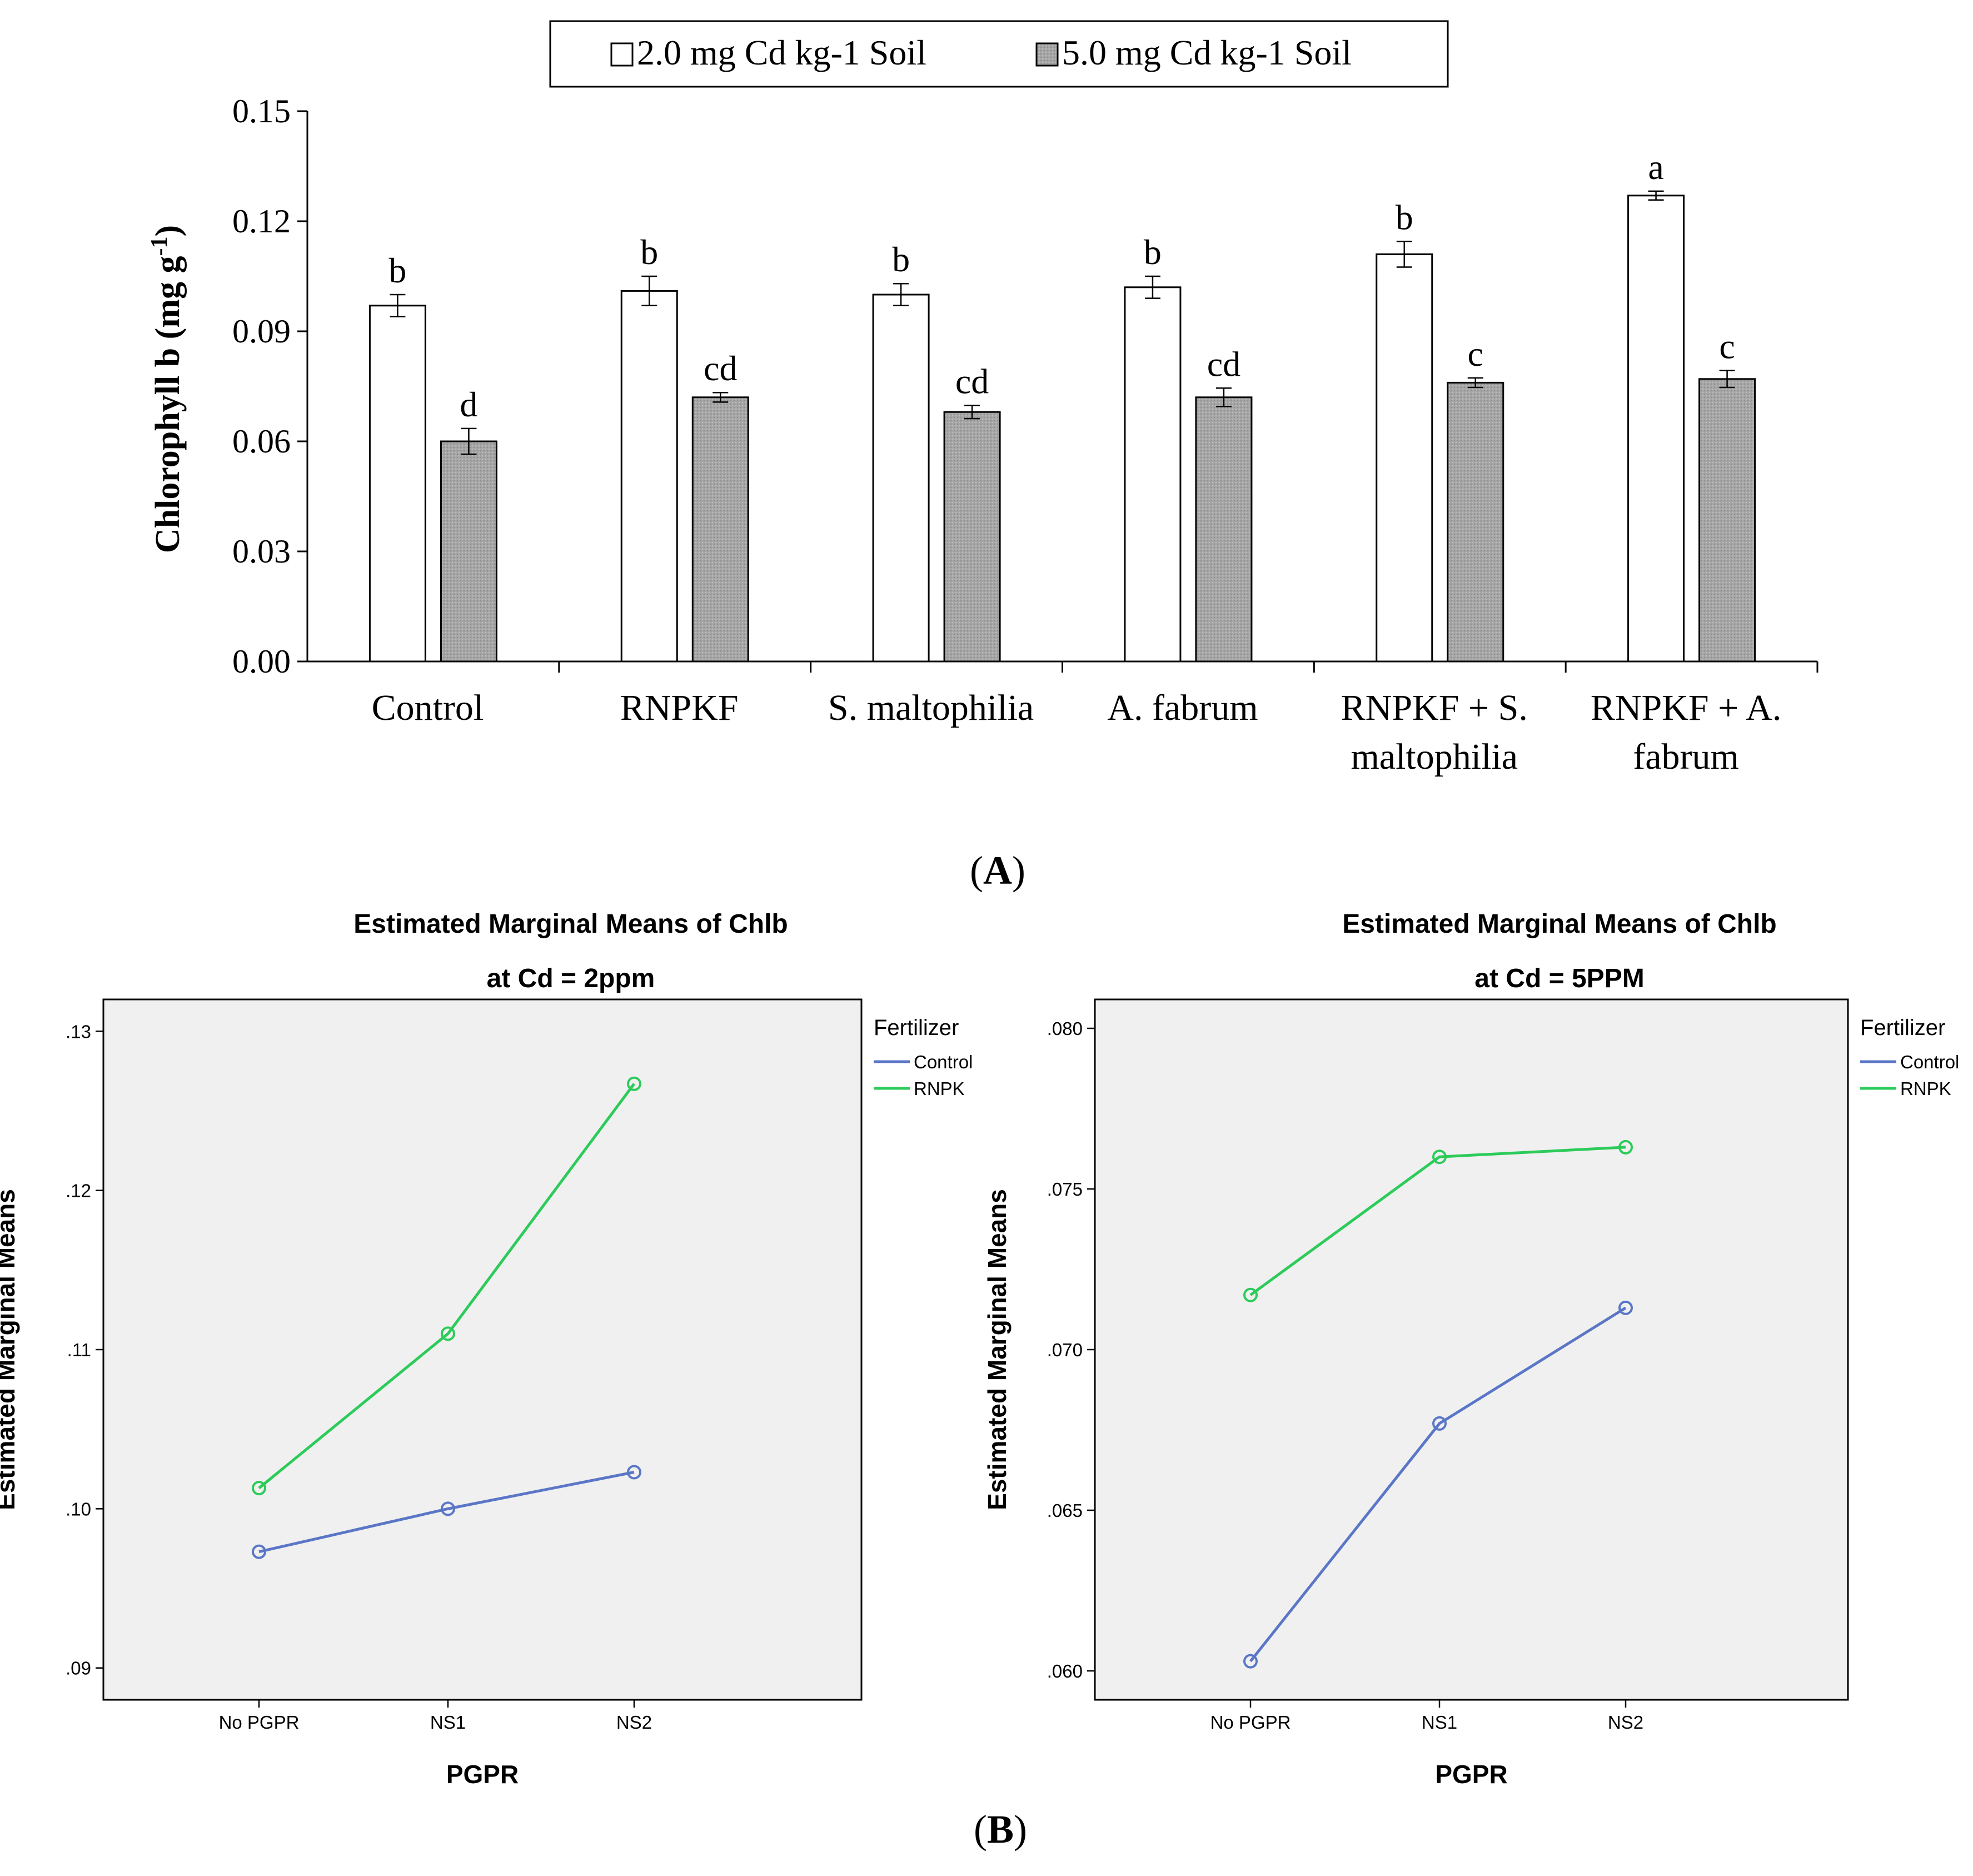 This screenshot has height=1876, width=1973. I want to click on y-tick-label: .075, so click(1065, 1189).